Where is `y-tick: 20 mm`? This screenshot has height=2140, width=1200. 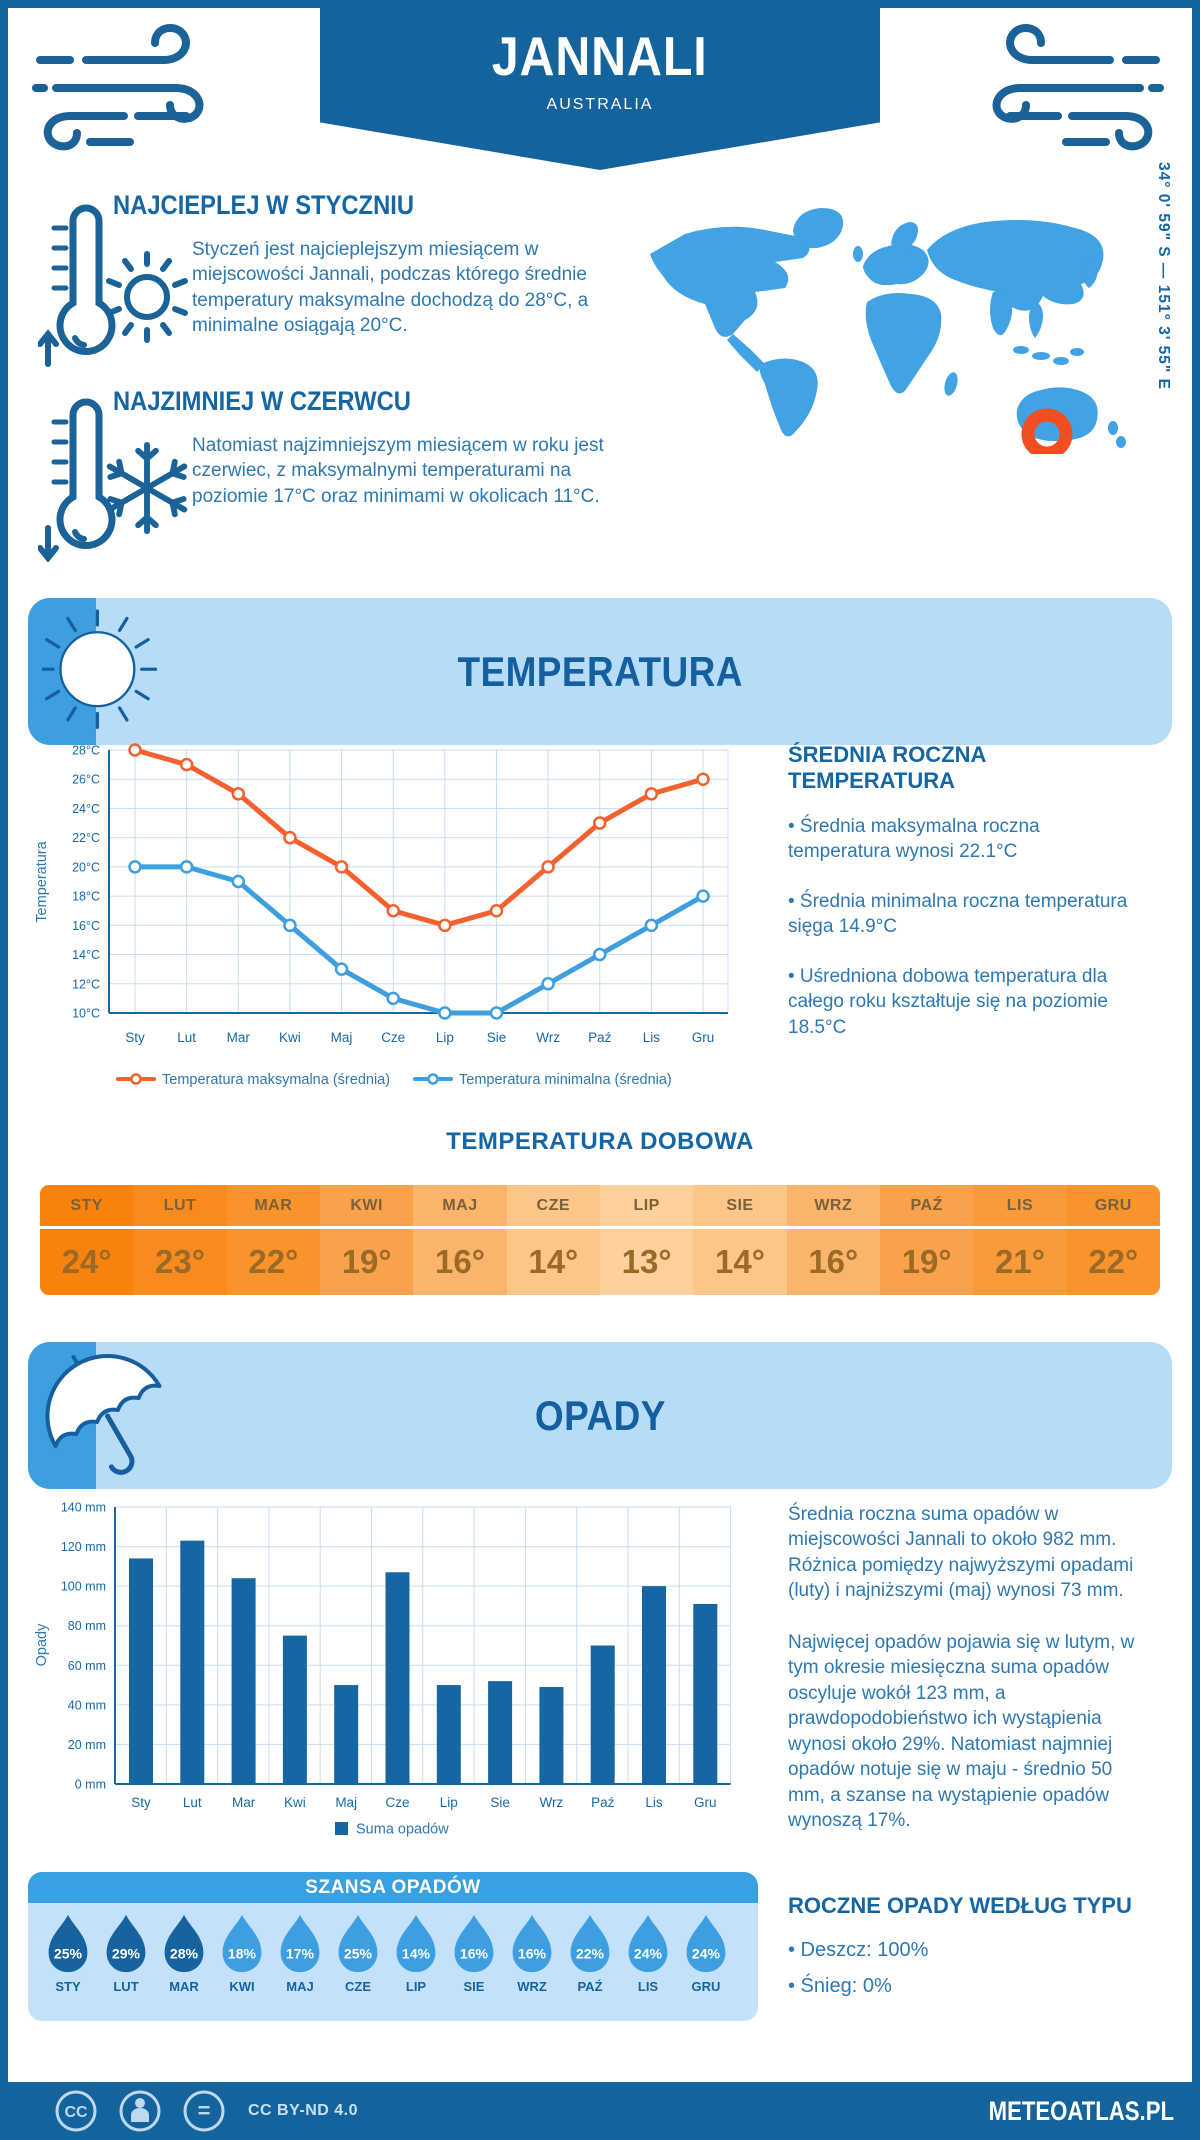
y-tick: 20 mm is located at coordinates (87, 1745).